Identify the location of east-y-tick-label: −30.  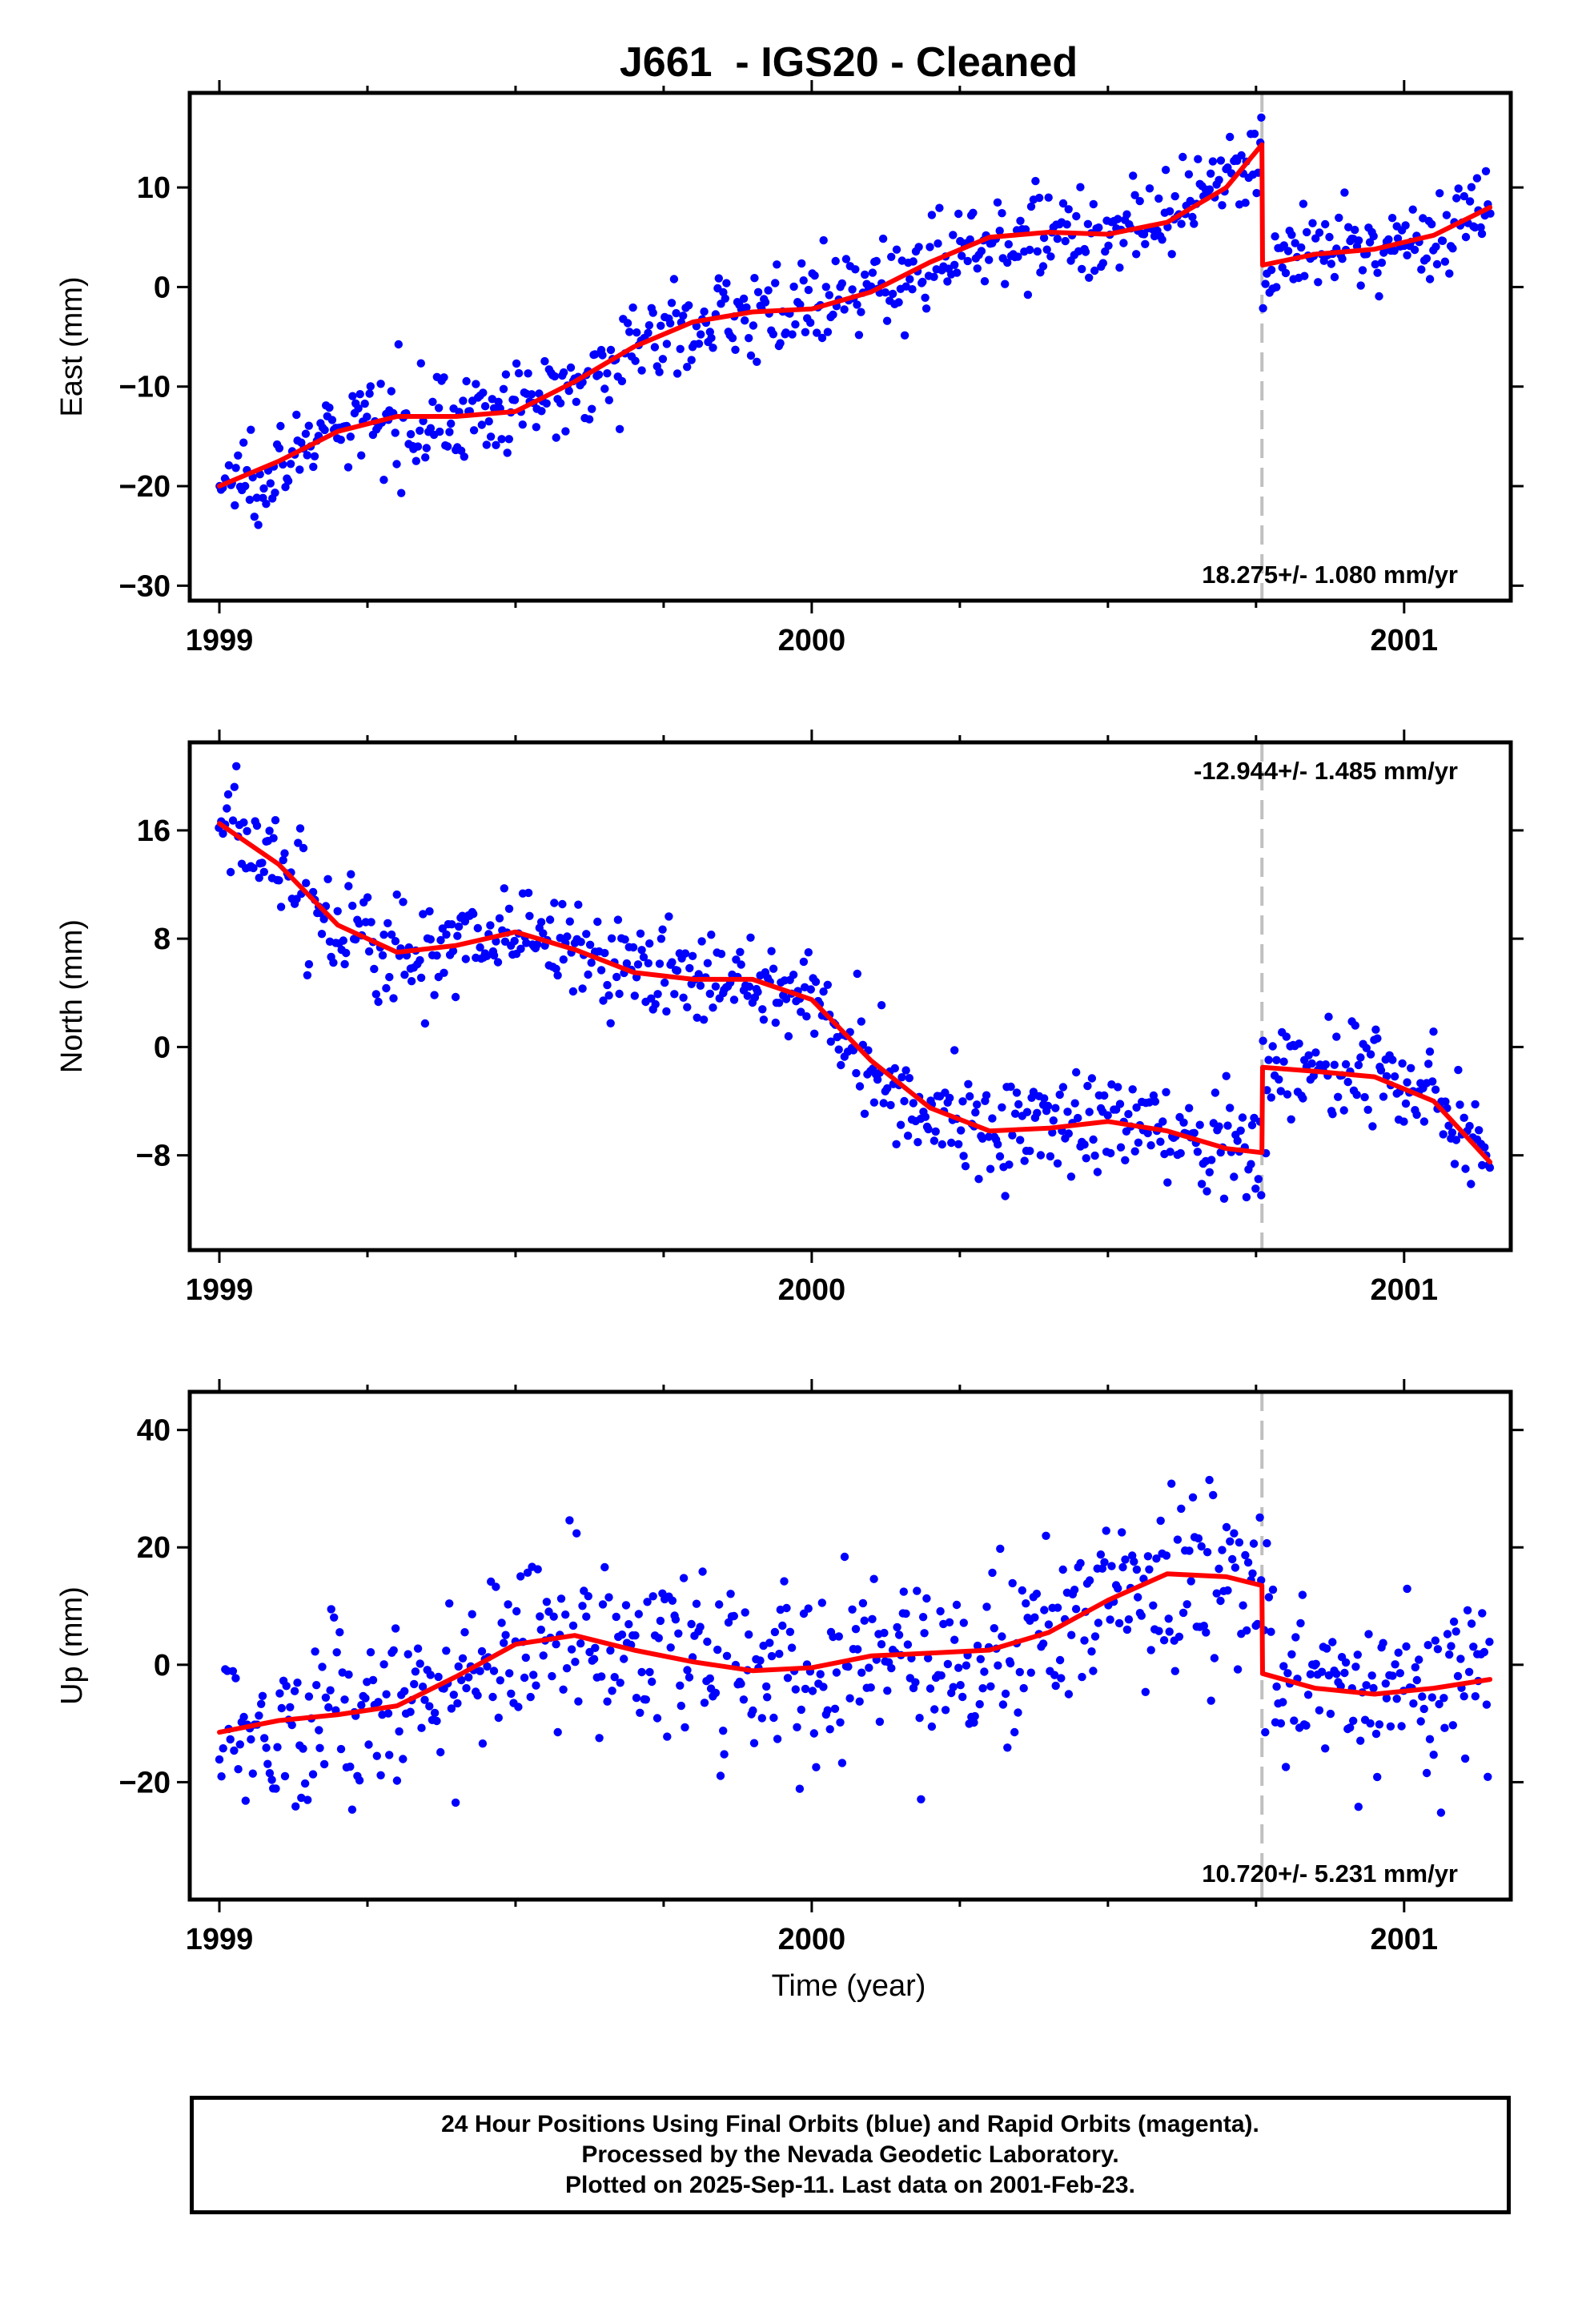
(145, 586).